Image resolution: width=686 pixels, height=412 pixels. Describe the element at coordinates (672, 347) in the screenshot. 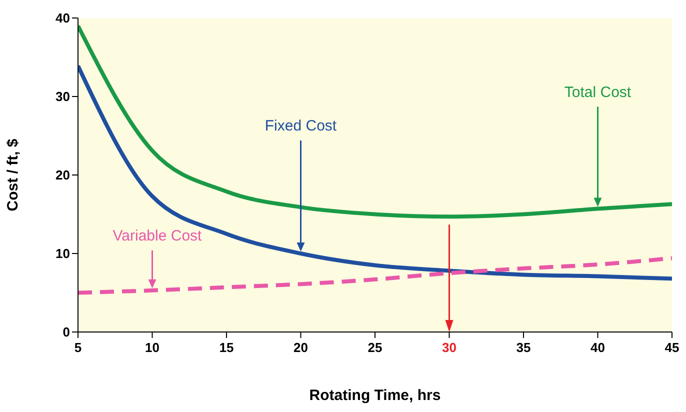

I see `x-tick-label: 45` at that location.